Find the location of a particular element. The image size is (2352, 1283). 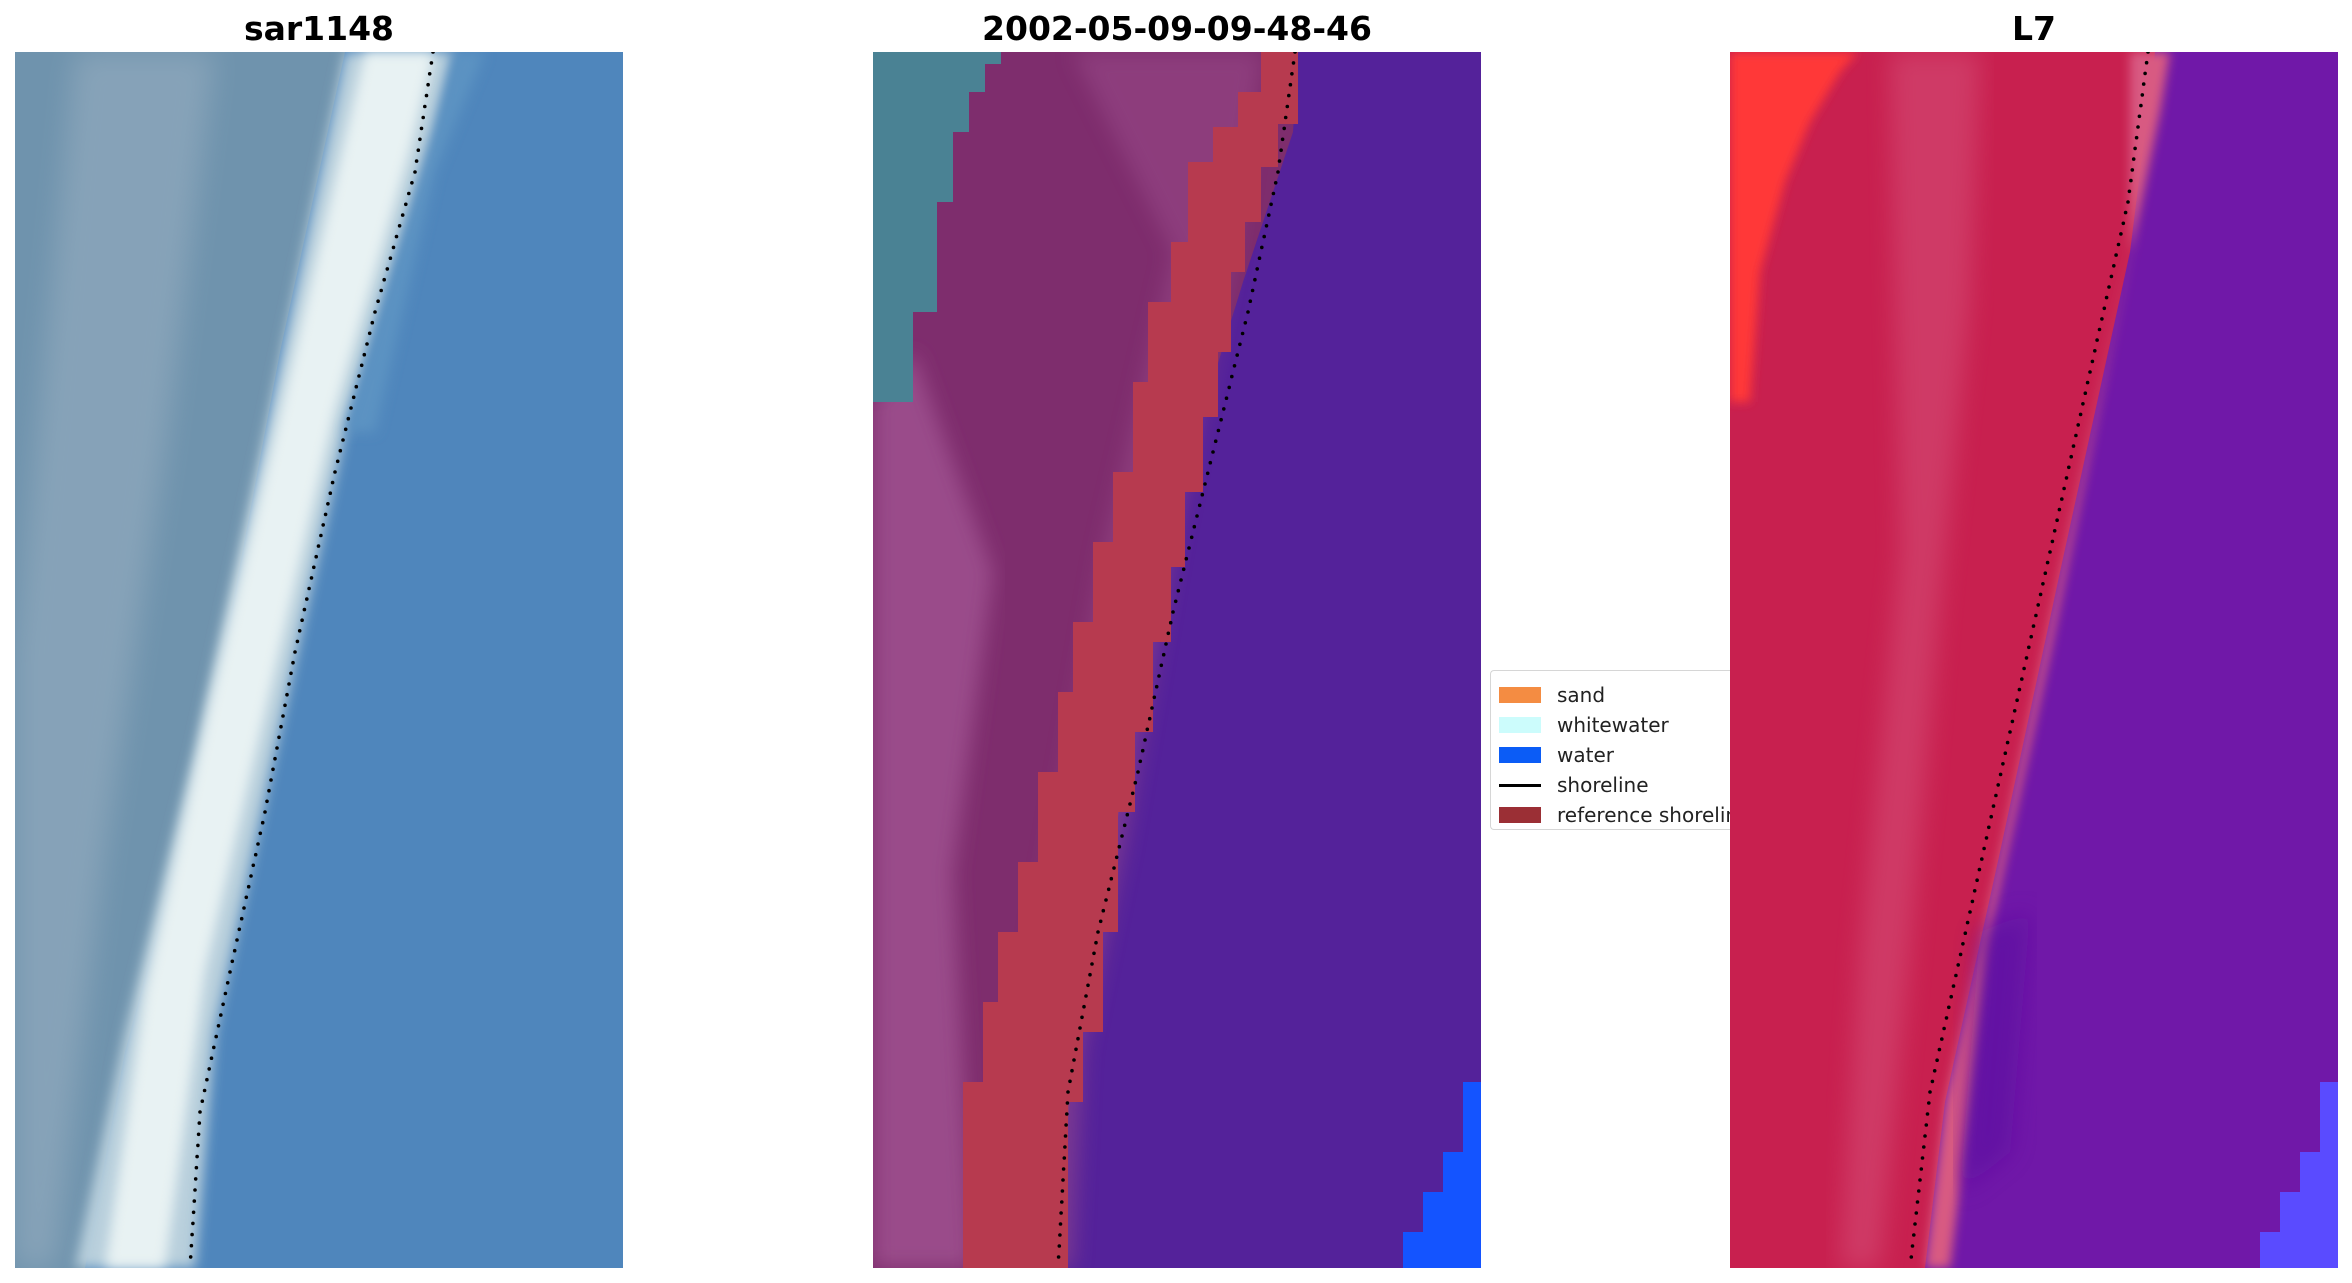

shoreline is located at coordinates (1176, 655).